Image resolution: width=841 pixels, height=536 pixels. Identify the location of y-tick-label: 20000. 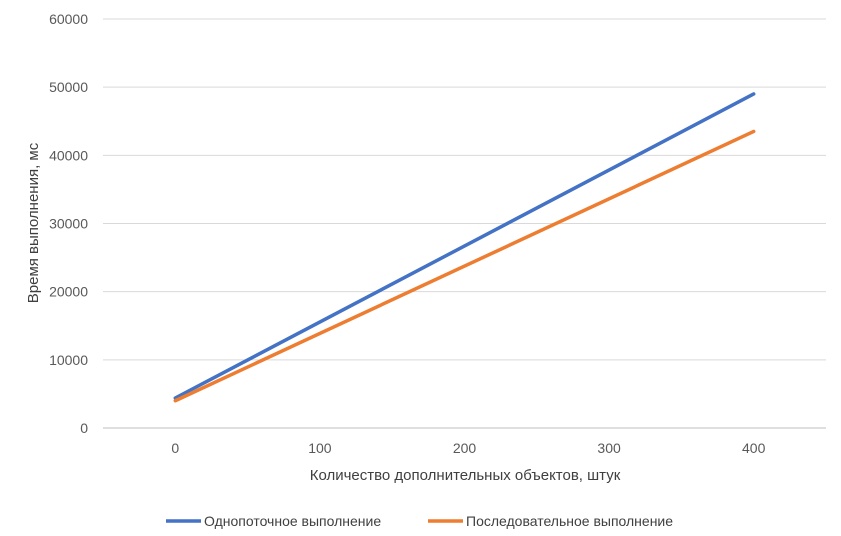
(68, 292).